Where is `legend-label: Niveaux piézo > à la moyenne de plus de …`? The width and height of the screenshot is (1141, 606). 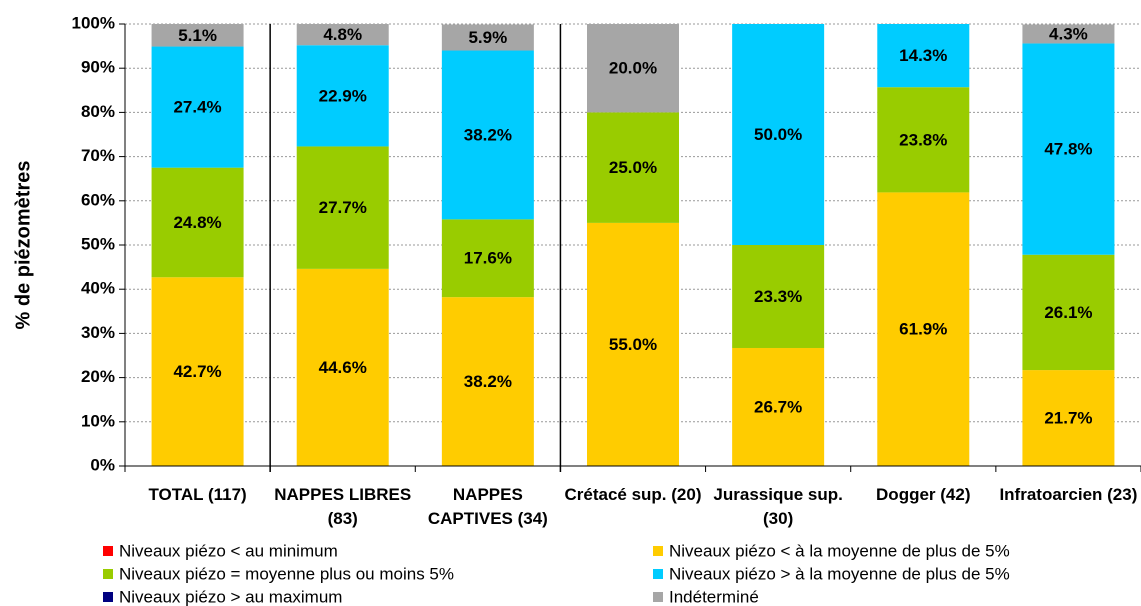 legend-label: Niveaux piézo > à la moyenne de plus de … is located at coordinates (839, 573).